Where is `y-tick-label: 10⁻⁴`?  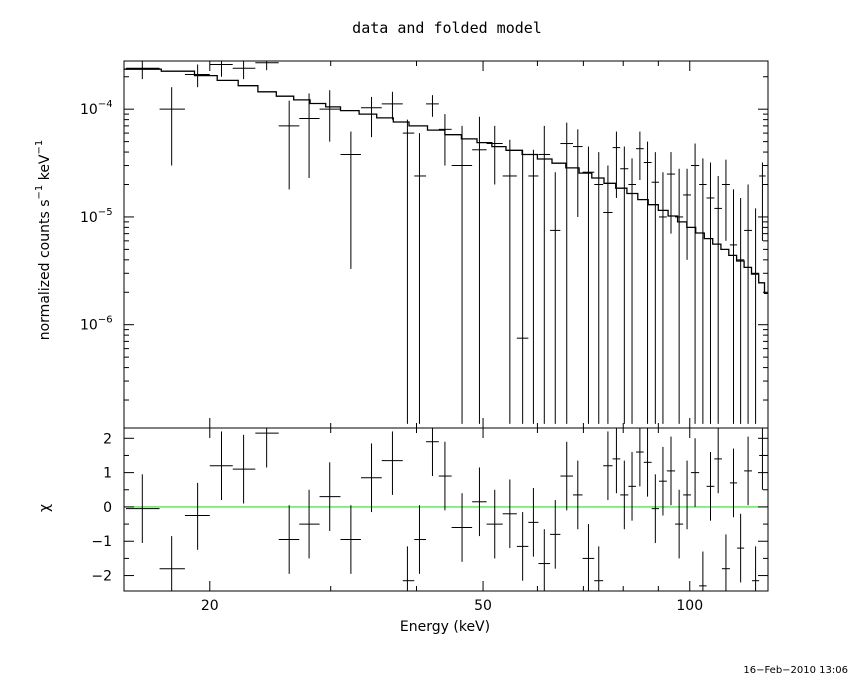
y-tick-label: 10⁻⁴ is located at coordinates (96, 108).